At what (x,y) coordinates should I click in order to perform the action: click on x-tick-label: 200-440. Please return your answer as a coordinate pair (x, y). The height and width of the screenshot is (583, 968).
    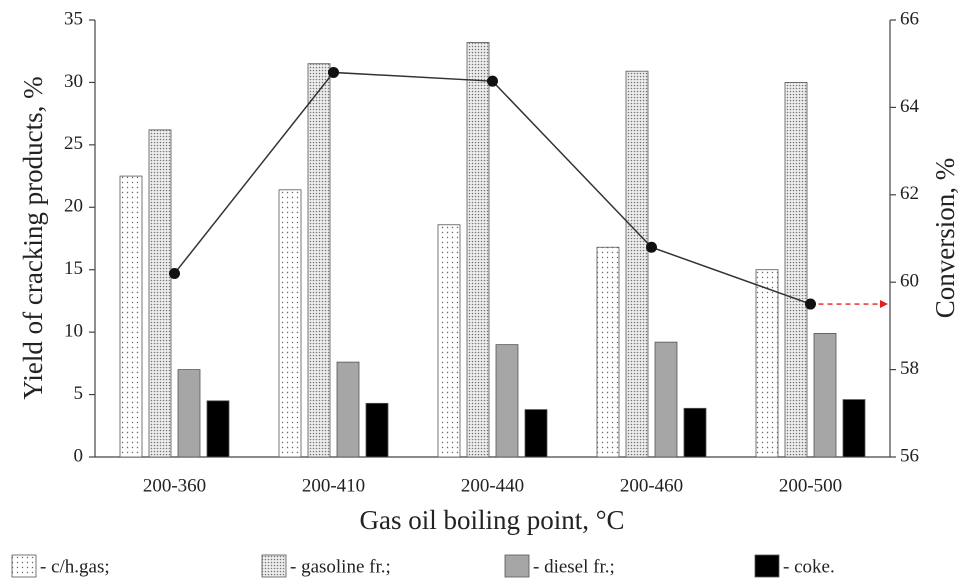
    Looking at the image, I should click on (492, 485).